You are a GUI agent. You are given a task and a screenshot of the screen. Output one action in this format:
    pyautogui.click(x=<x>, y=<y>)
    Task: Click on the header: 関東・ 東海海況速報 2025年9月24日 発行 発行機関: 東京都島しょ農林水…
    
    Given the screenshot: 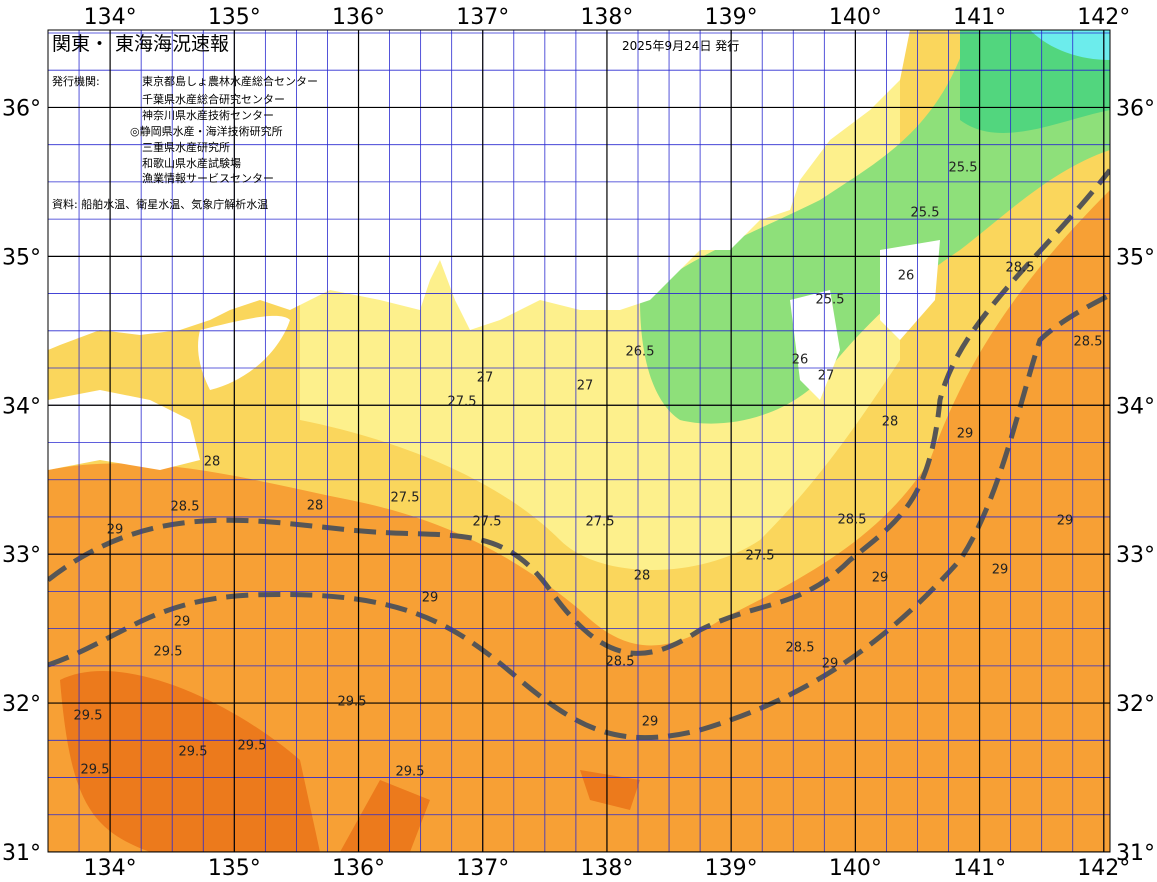 What is the action you would take?
    pyautogui.click(x=395, y=122)
    